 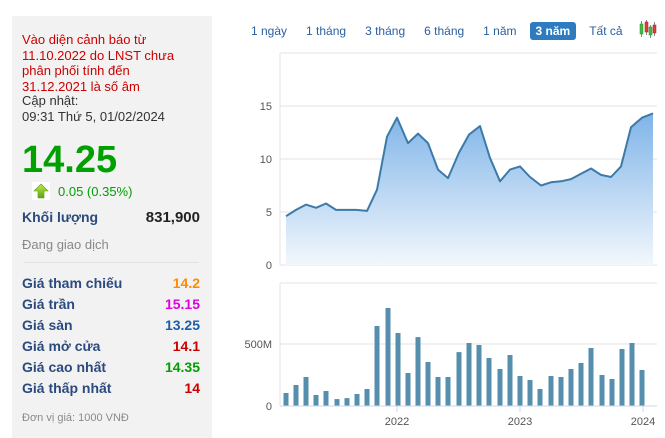 I want to click on volume-label: Khối lượng, so click(x=60, y=217).